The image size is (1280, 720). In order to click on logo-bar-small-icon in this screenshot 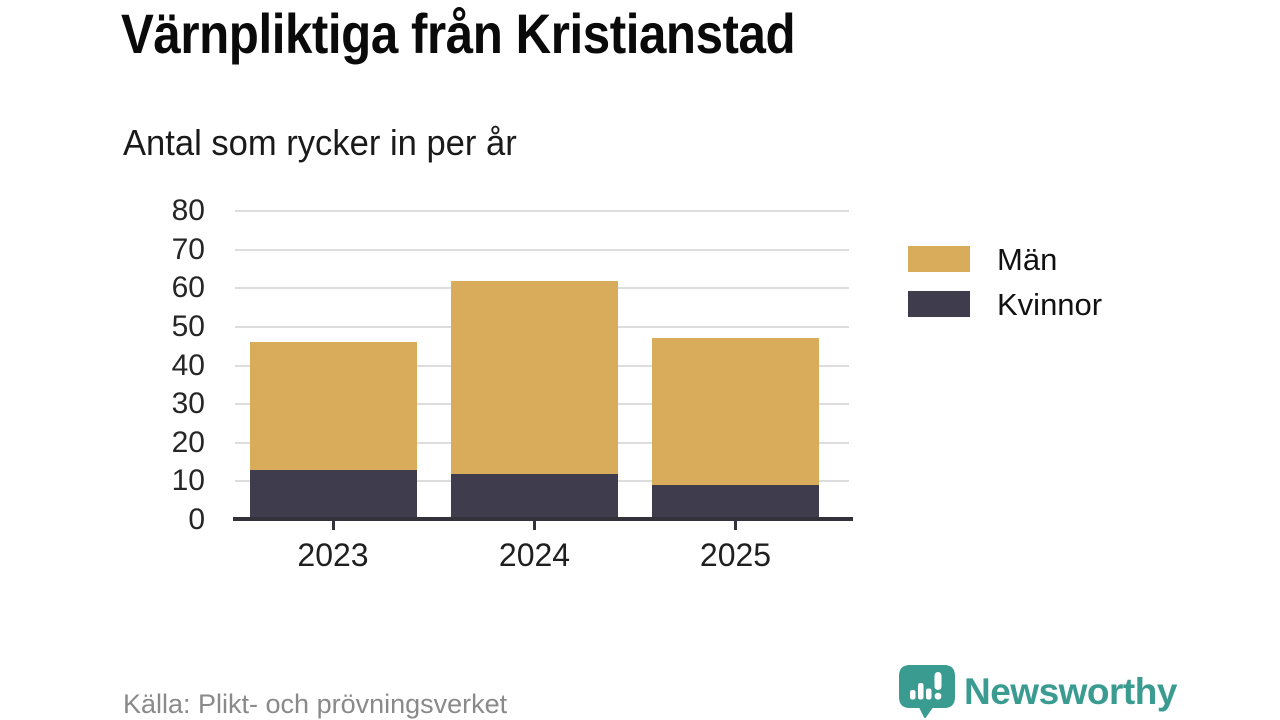, I will do `click(913, 695)`.